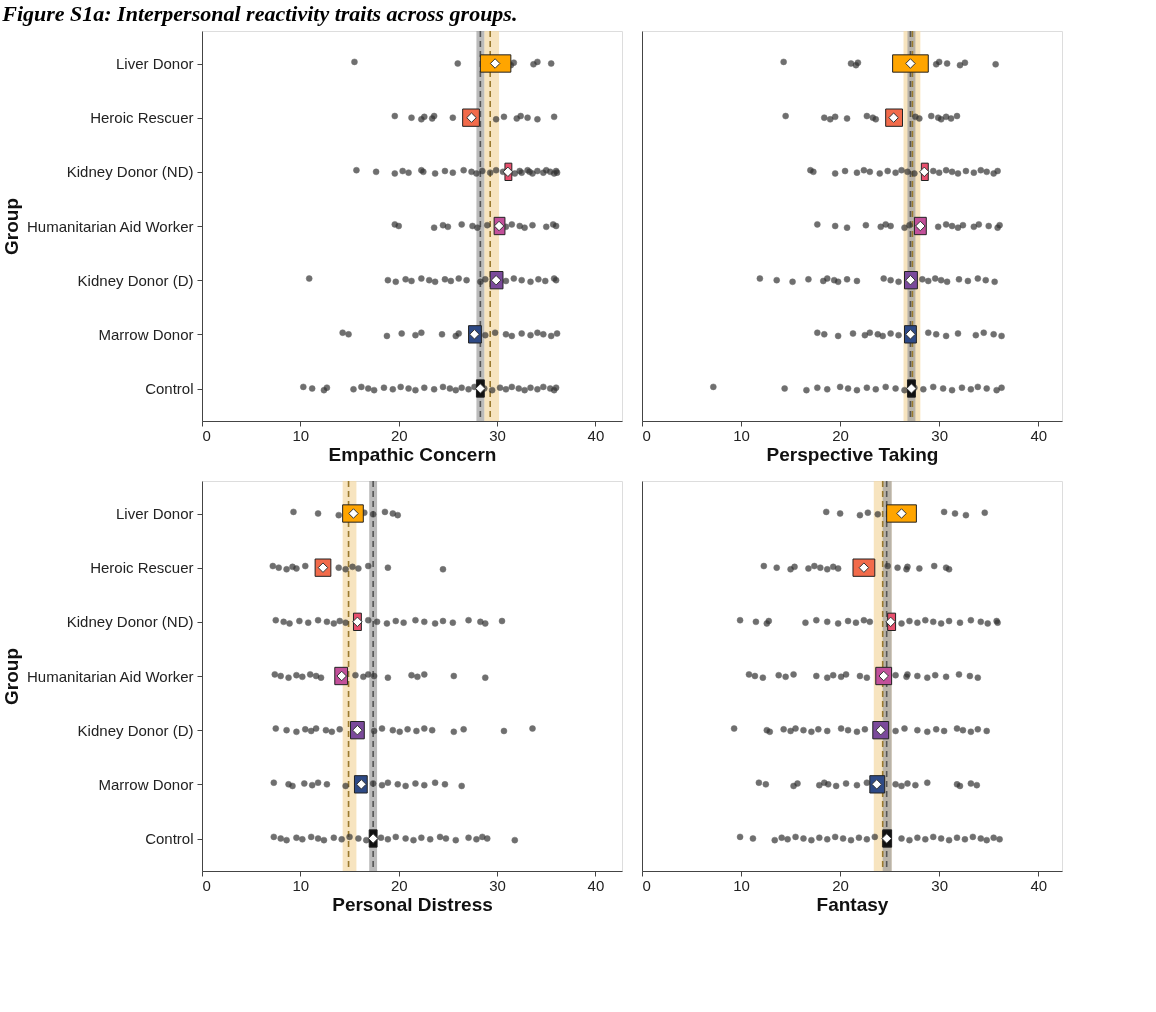  I want to click on x-axis-title: Fantasy, so click(852, 904).